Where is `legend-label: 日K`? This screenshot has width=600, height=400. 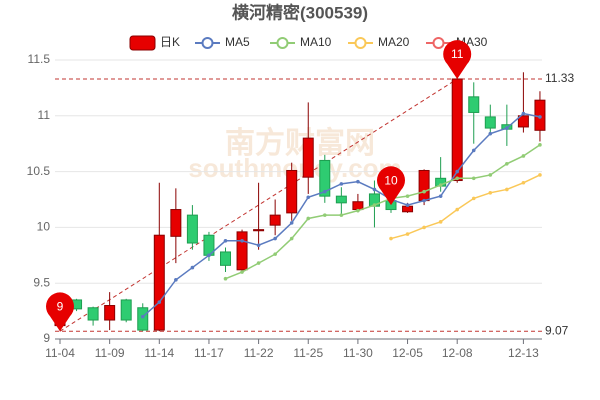
legend-label: 日K is located at coordinates (170, 42).